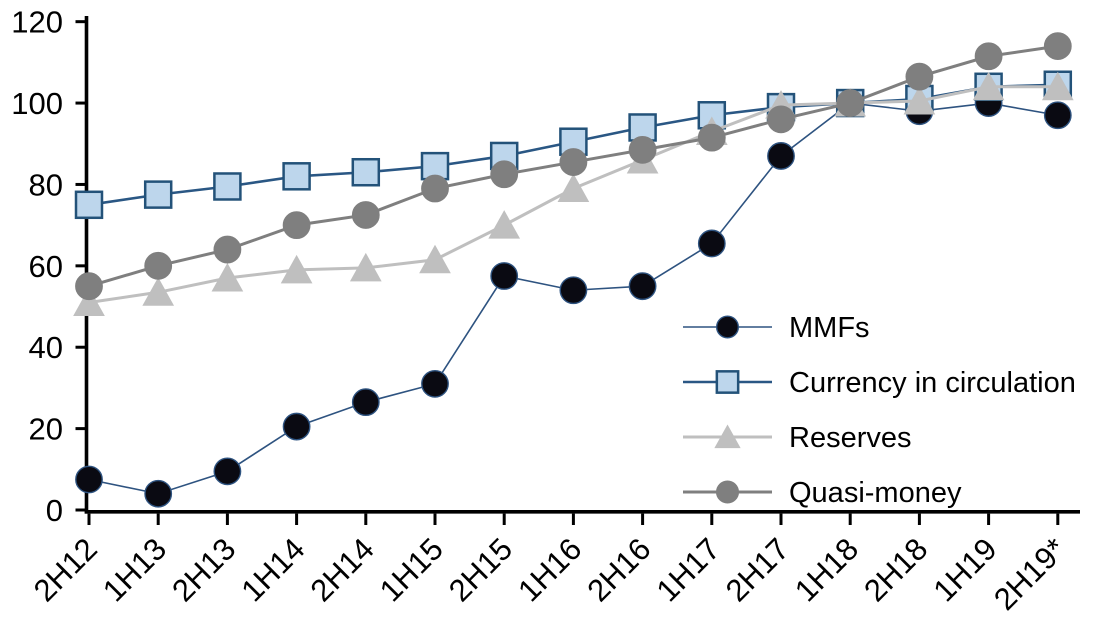 The height and width of the screenshot is (640, 1119). What do you see at coordinates (134, 569) in the screenshot?
I see `x-tick-label: 1H13` at bounding box center [134, 569].